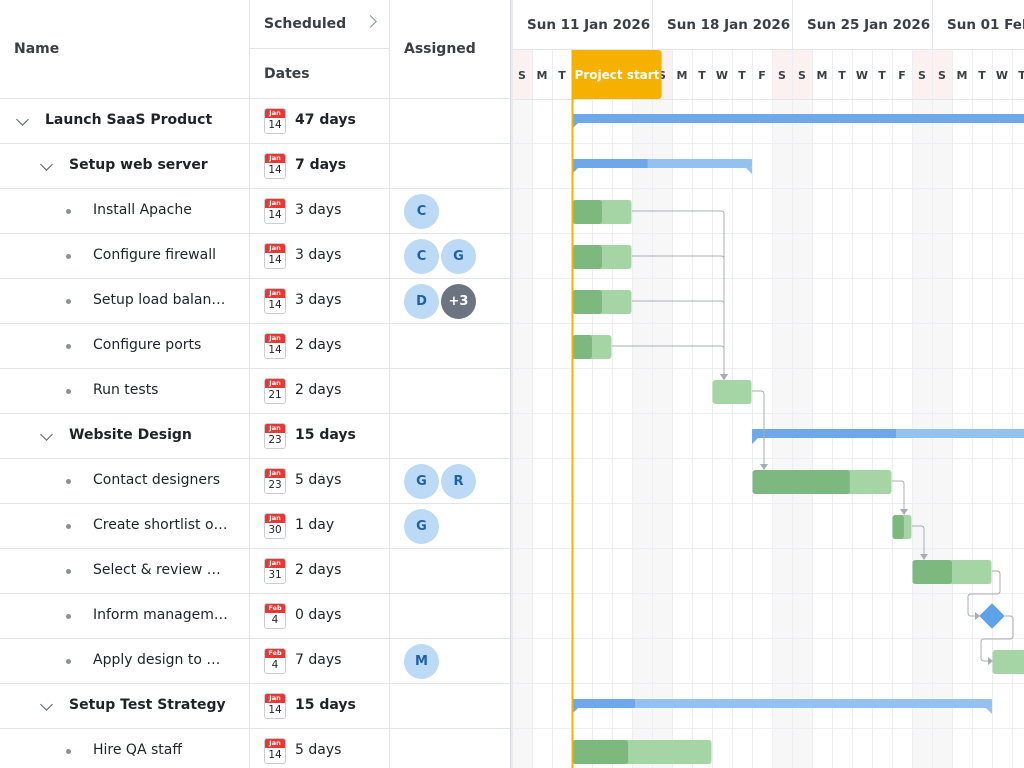 The image size is (1024, 768). I want to click on name-cell: Run tests, so click(125, 391).